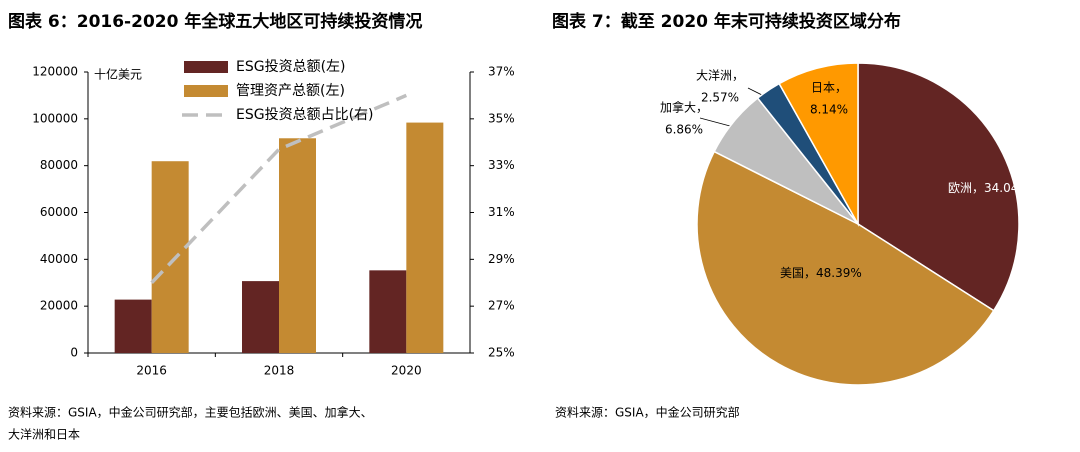 This screenshot has width=1080, height=452. Describe the element at coordinates (501, 212) in the screenshot. I see `y2-tick-label: 31%` at that location.